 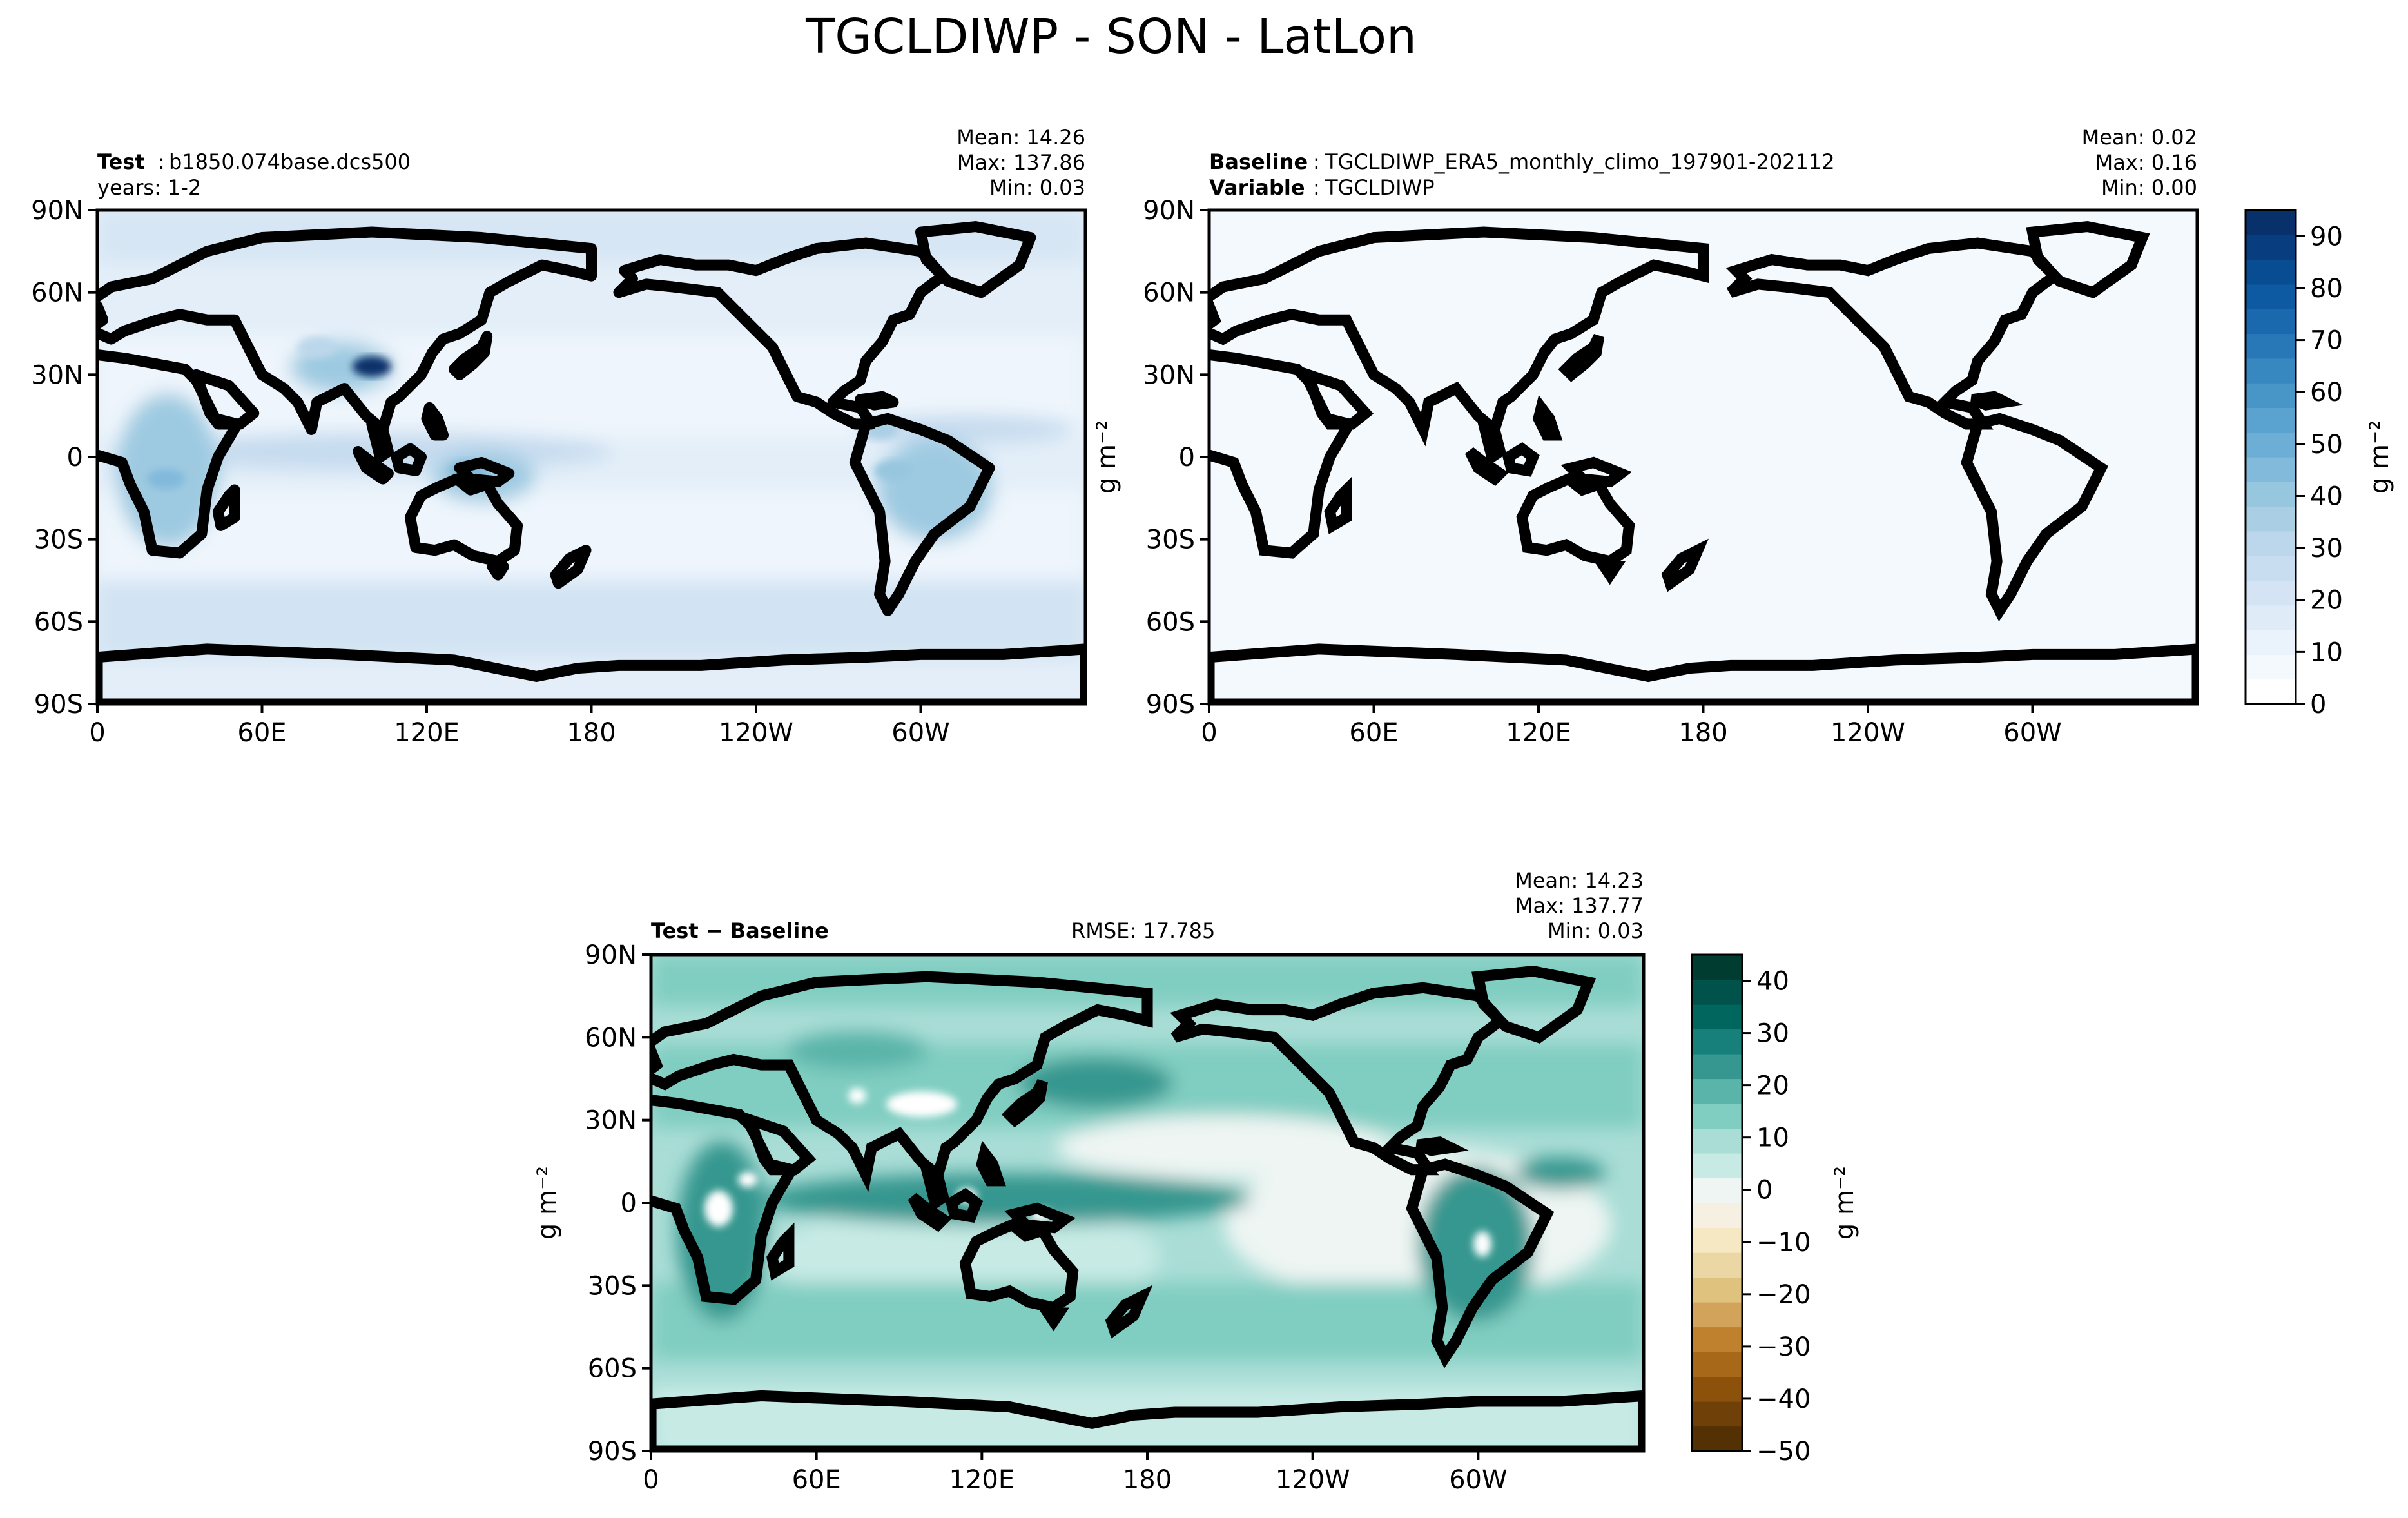 What do you see at coordinates (1187, 457) in the screenshot?
I see `baseline-ytick-label: 0` at bounding box center [1187, 457].